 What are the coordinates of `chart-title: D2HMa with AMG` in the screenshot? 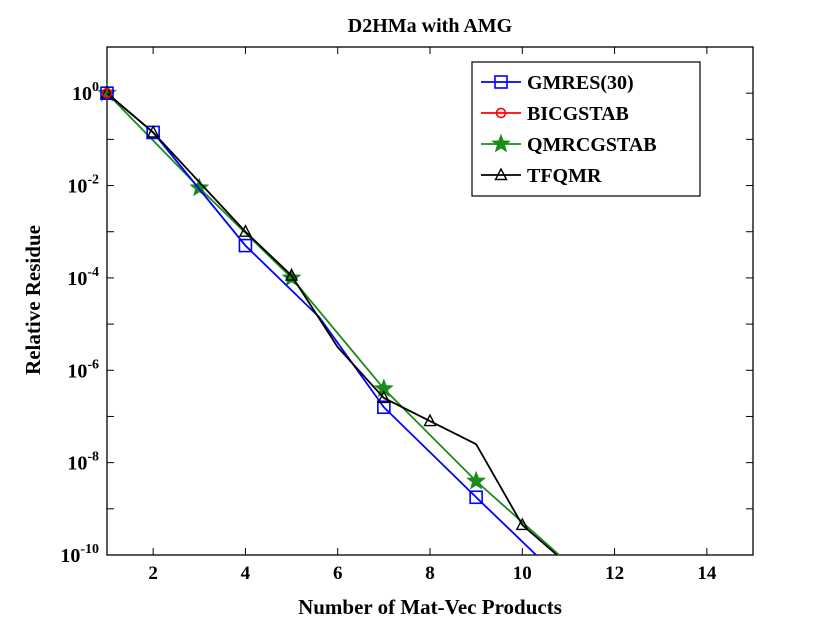 It's located at (430, 26).